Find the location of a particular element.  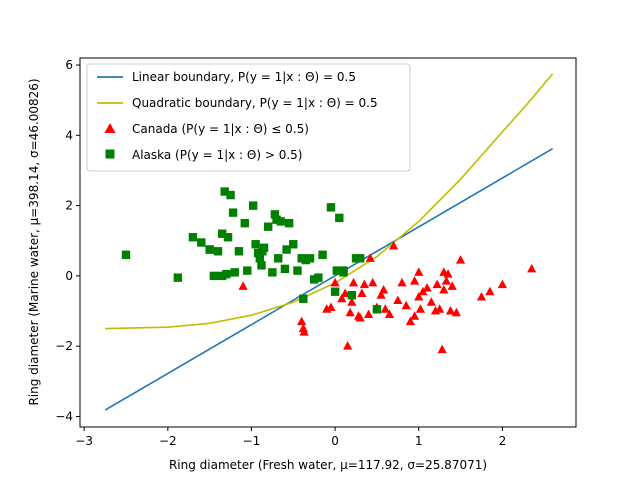

y-tick-label: 2 is located at coordinates (69, 206).